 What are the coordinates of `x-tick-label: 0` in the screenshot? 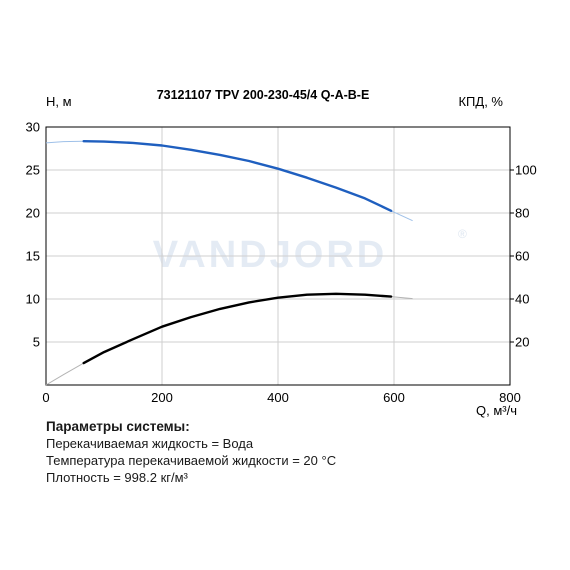 It's located at (45, 397).